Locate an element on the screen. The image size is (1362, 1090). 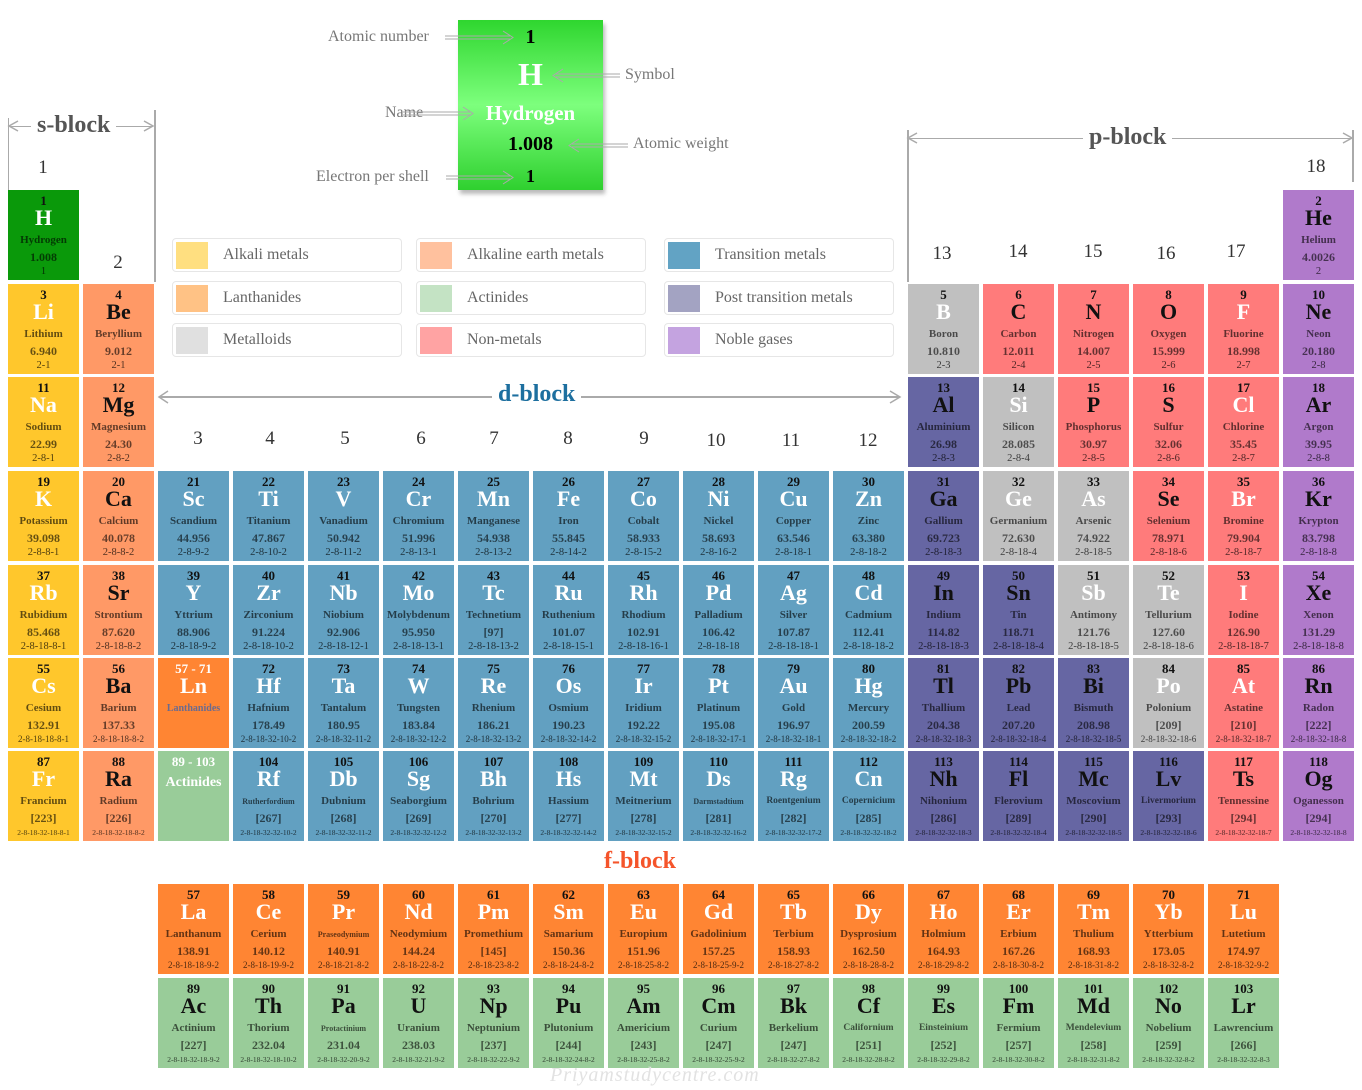
element-cell-nb: 41 Nb Niobium 92.906 2-8-18-12-1 is located at coordinates (343, 610).